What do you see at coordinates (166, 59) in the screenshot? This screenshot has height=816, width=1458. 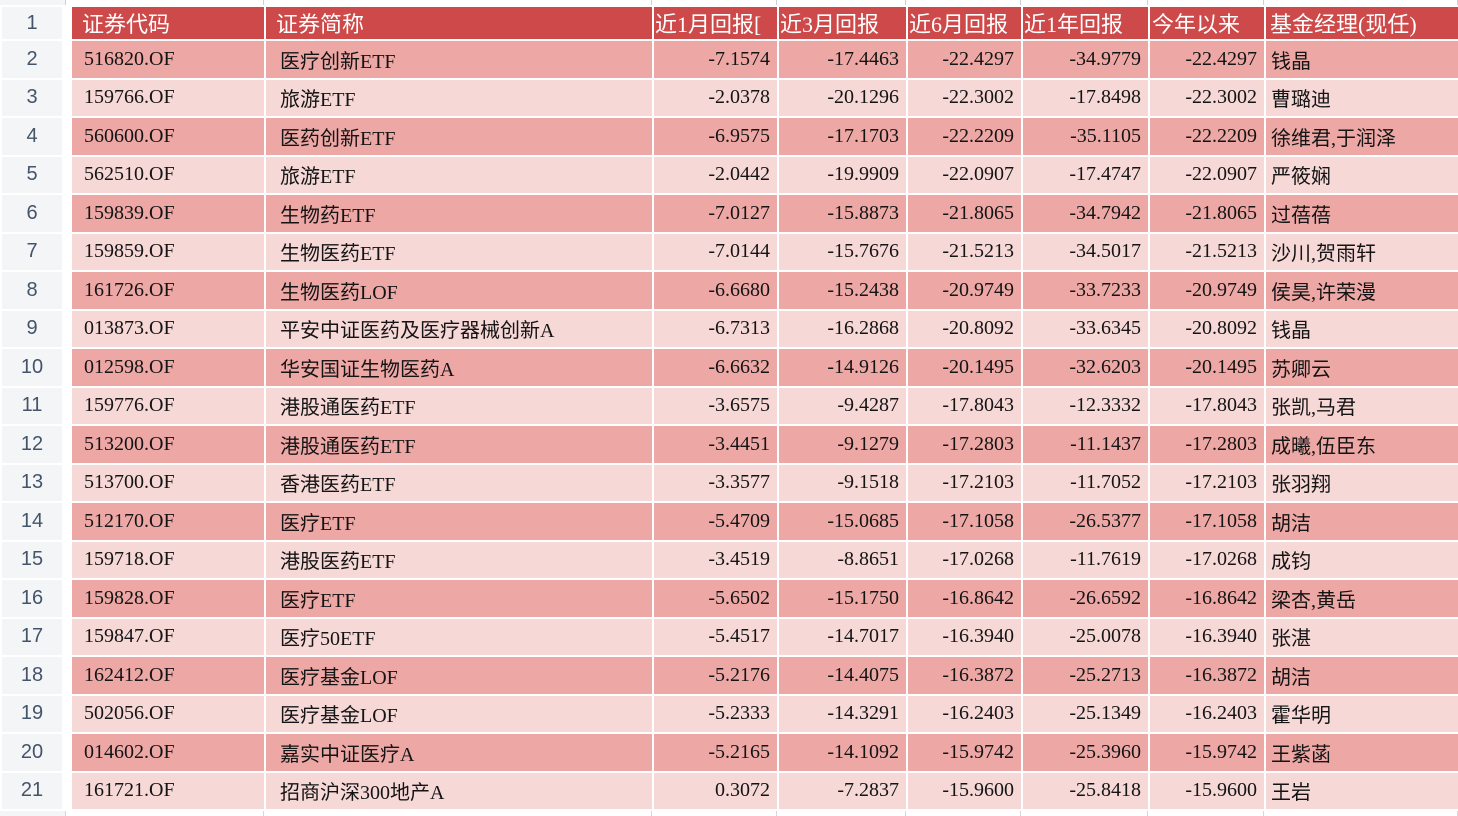 I see `cell-code: 516820.OF` at bounding box center [166, 59].